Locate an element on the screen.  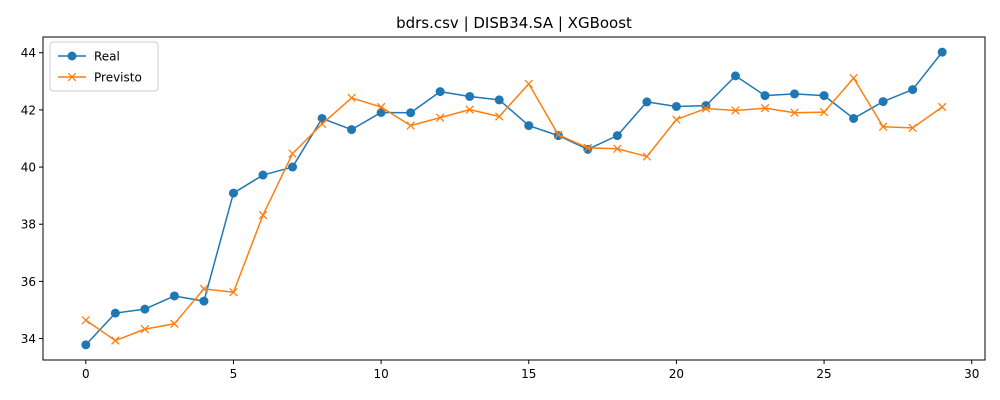
y-tick-label: 38 is located at coordinates (28, 225).